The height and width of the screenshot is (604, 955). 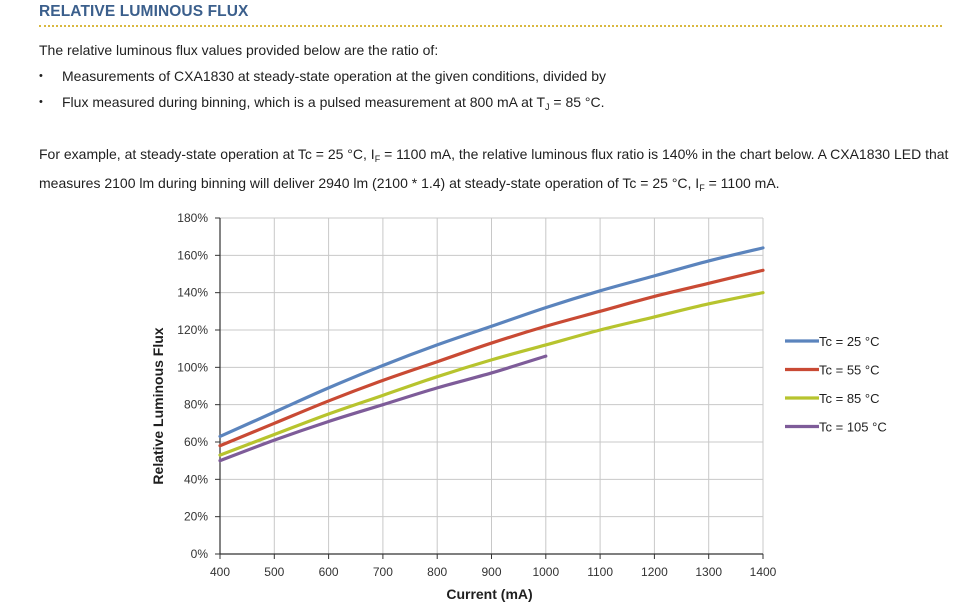 What do you see at coordinates (192, 330) in the screenshot?
I see `y-tick-label: 120%` at bounding box center [192, 330].